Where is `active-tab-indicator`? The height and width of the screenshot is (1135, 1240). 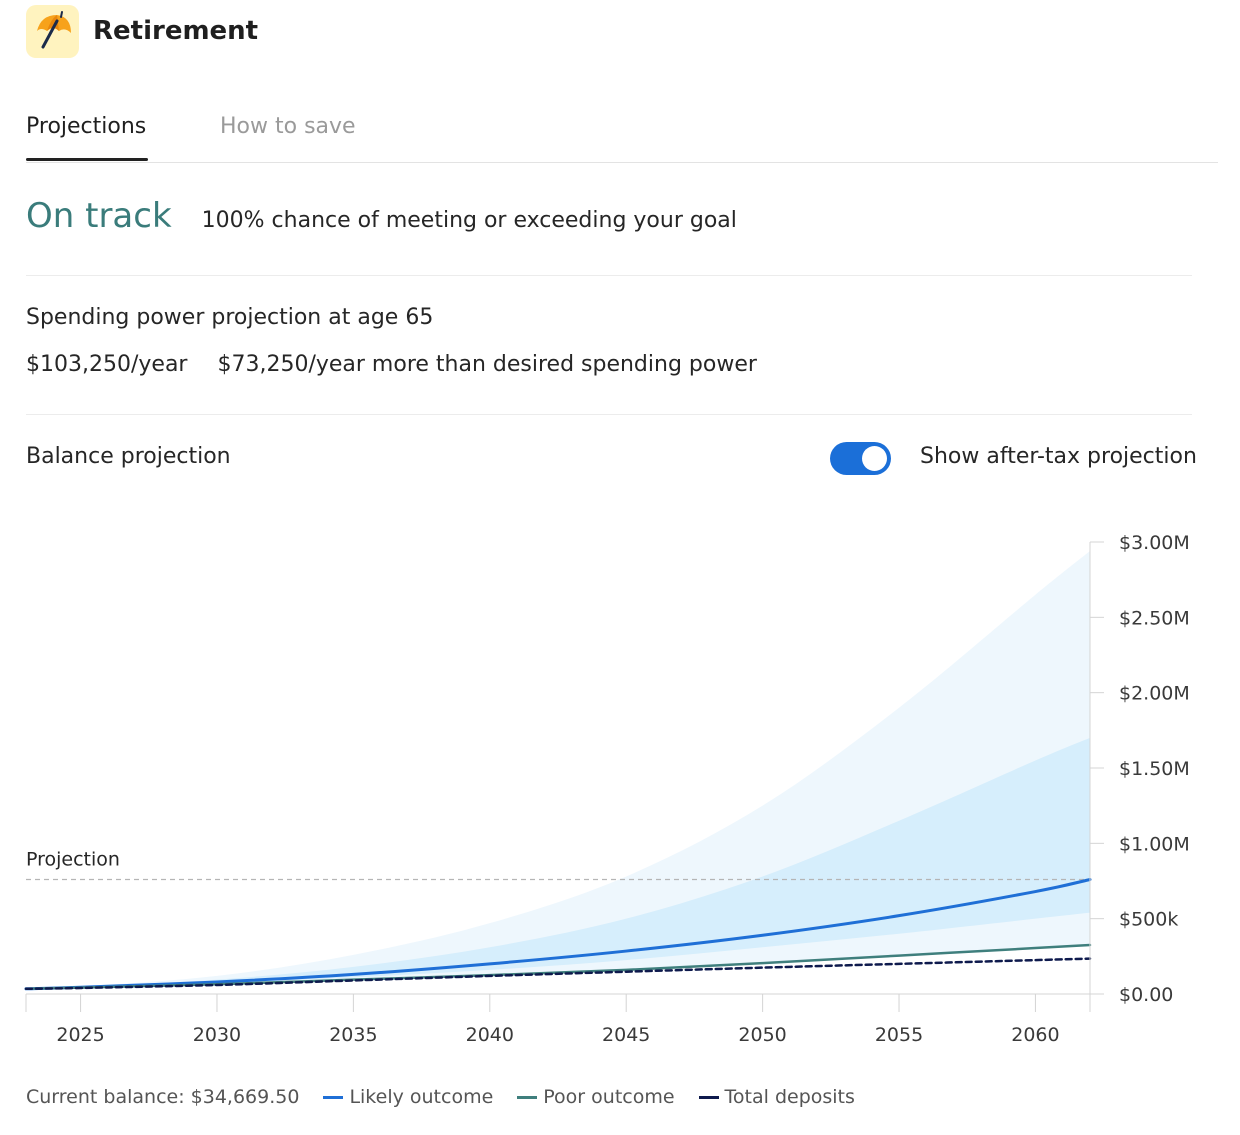
active-tab-indicator is located at coordinates (87, 159).